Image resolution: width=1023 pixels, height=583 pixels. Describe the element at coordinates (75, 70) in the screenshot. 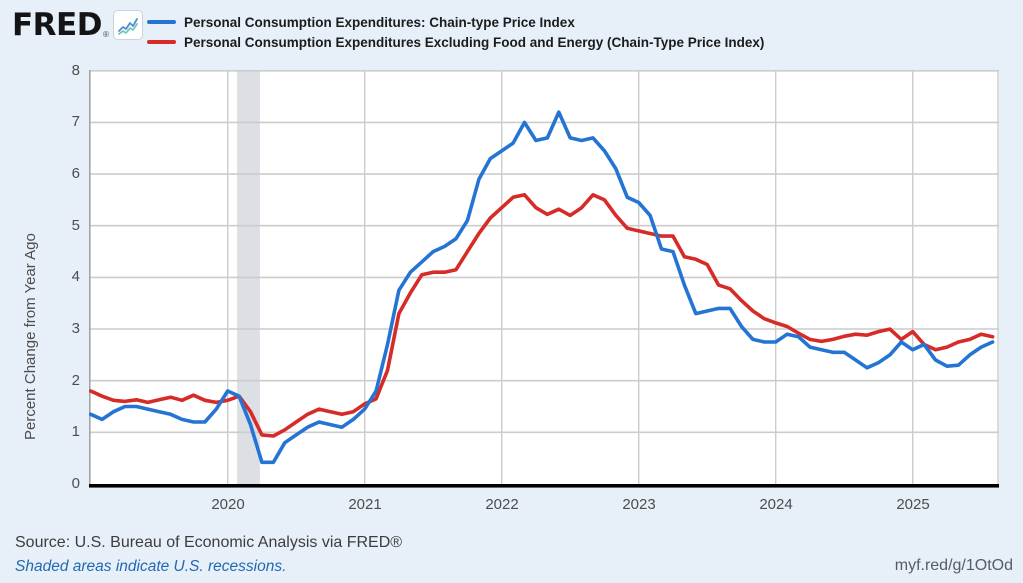

I see `y-tick-8: 8` at that location.